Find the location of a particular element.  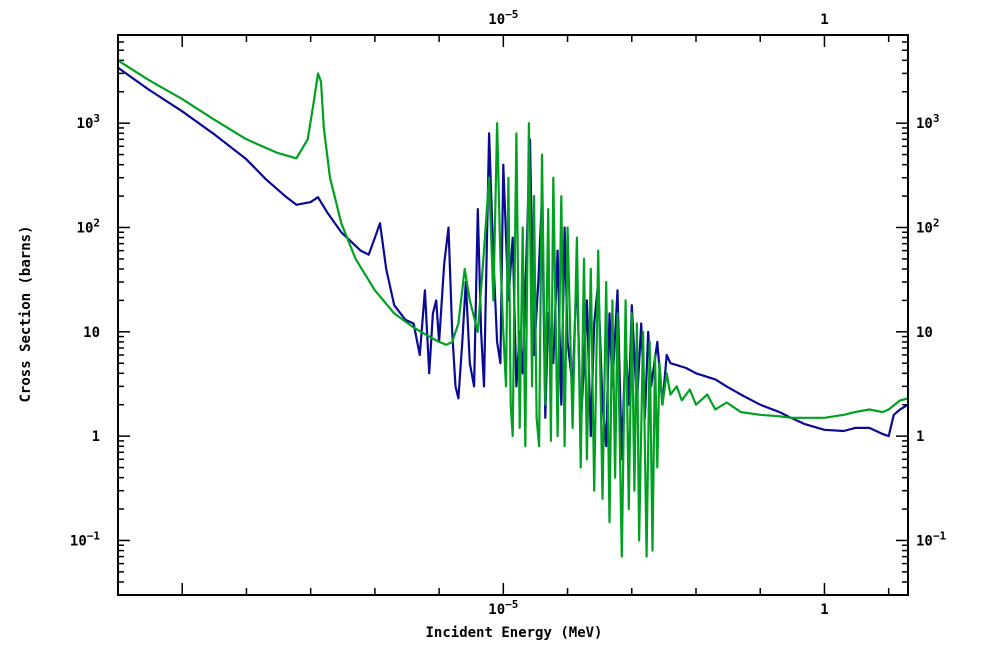

x-tick-label-top: 1 is located at coordinates (824, 20).